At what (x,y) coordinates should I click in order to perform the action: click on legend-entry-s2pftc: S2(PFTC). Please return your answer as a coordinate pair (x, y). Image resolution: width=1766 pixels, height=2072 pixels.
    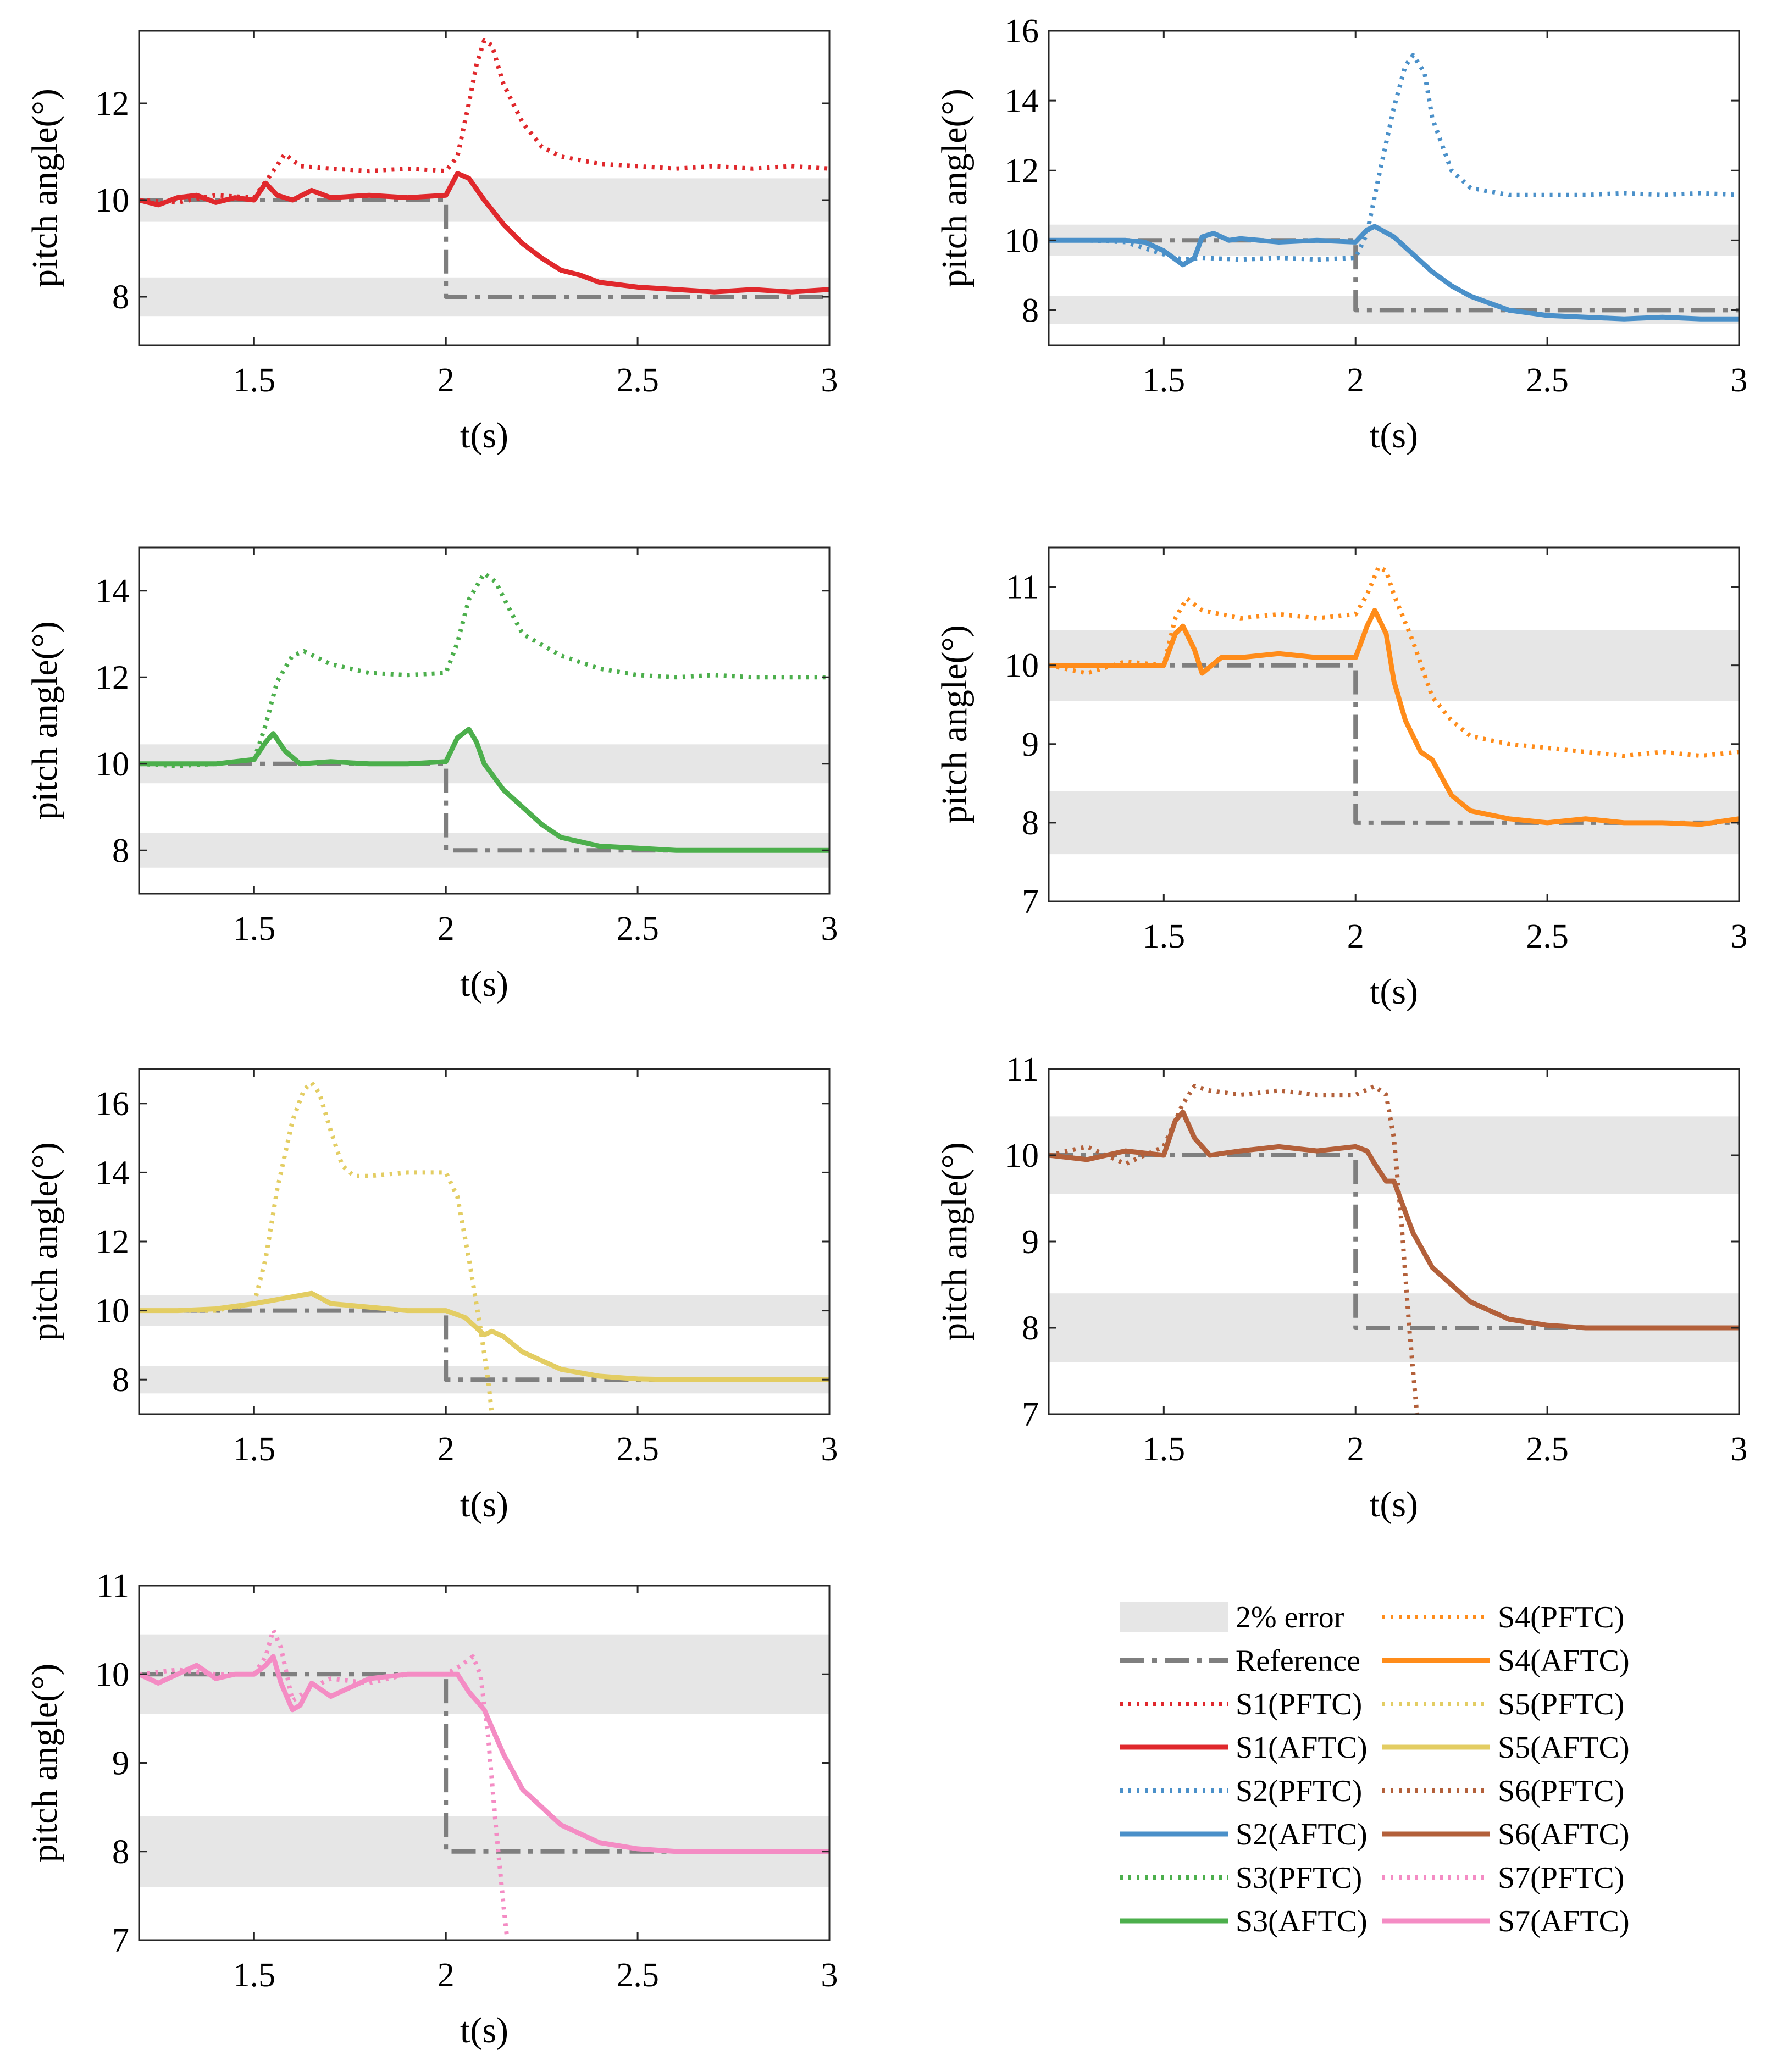
    Looking at the image, I should click on (1241, 1791).